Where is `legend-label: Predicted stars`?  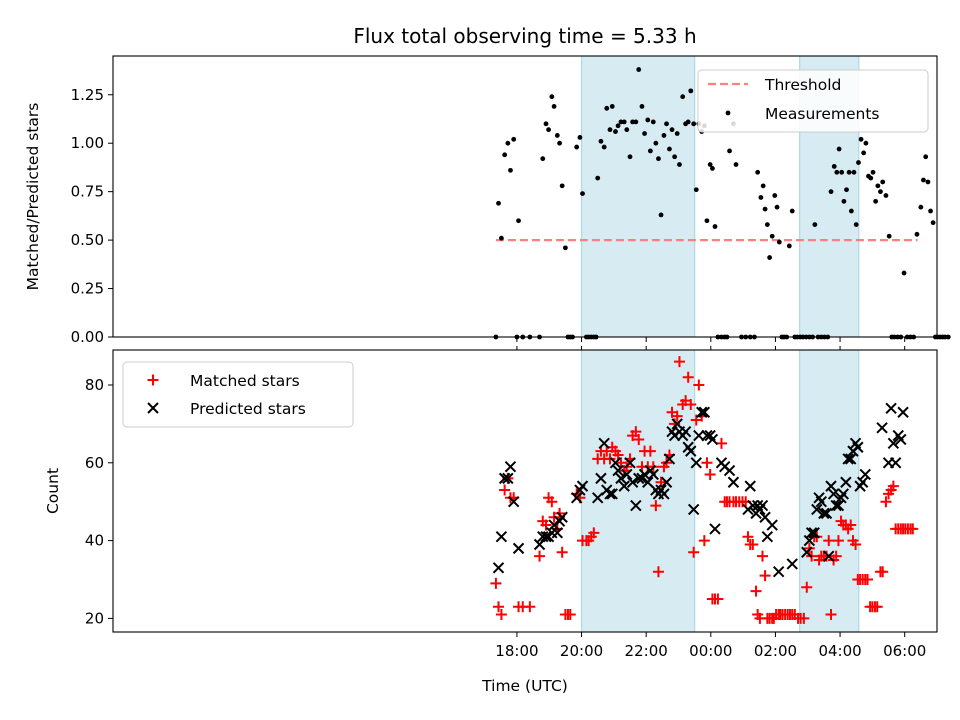
legend-label: Predicted stars is located at coordinates (248, 409).